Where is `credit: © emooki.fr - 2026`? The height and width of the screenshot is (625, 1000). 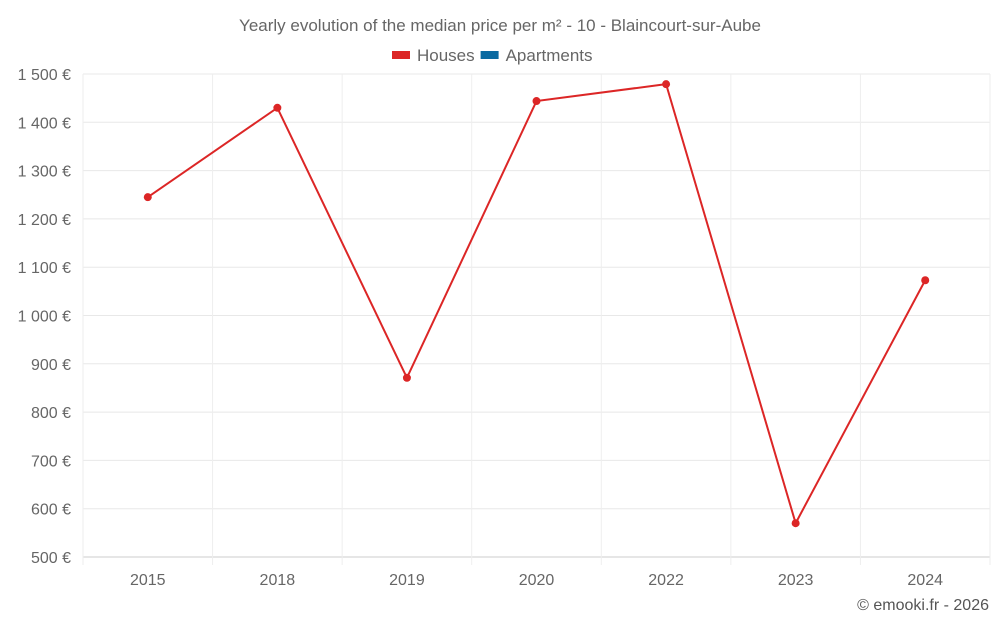 credit: © emooki.fr - 2026 is located at coordinates (923, 605).